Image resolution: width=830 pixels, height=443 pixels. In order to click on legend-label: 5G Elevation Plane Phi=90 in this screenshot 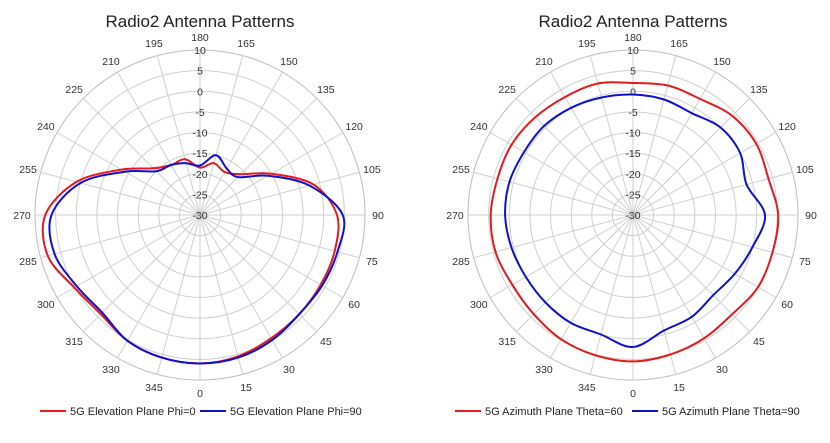, I will do `click(296, 412)`.